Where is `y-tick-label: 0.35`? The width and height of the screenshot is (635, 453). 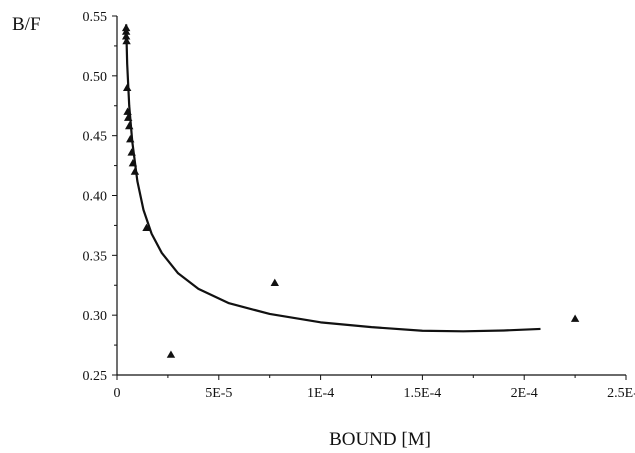
y-tick-label: 0.35 is located at coordinates (95, 256).